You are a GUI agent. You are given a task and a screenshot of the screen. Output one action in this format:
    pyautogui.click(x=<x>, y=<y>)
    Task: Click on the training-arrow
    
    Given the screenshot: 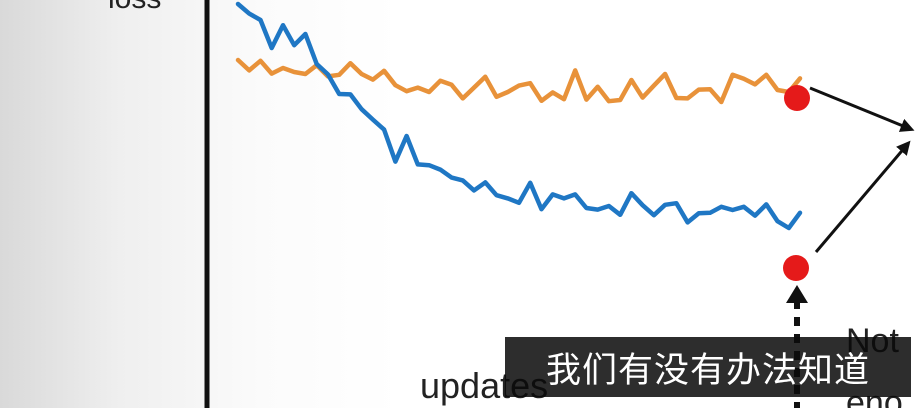 What is the action you would take?
    pyautogui.click(x=862, y=196)
    